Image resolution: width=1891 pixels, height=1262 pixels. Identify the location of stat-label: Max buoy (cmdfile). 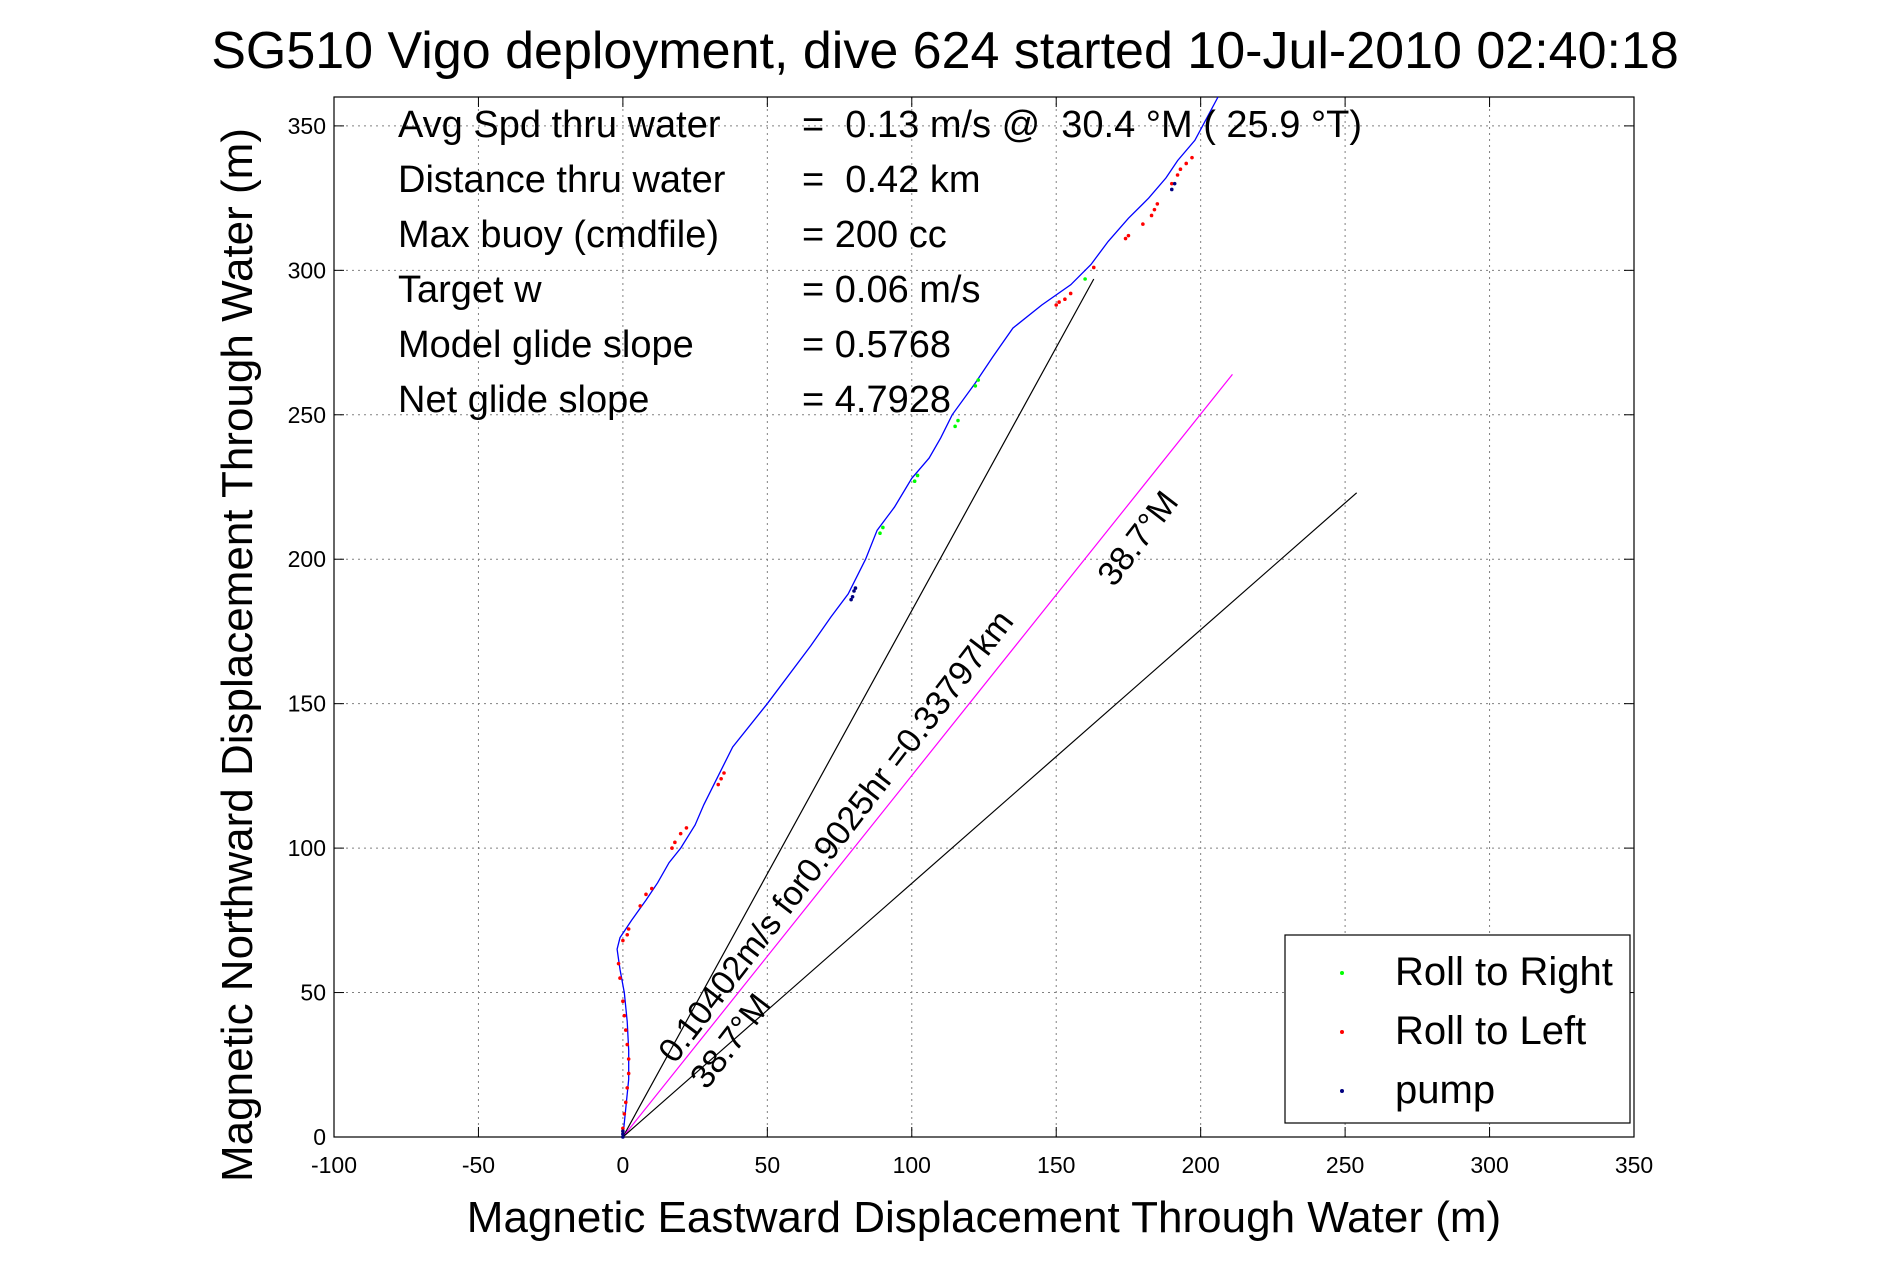
(558, 235).